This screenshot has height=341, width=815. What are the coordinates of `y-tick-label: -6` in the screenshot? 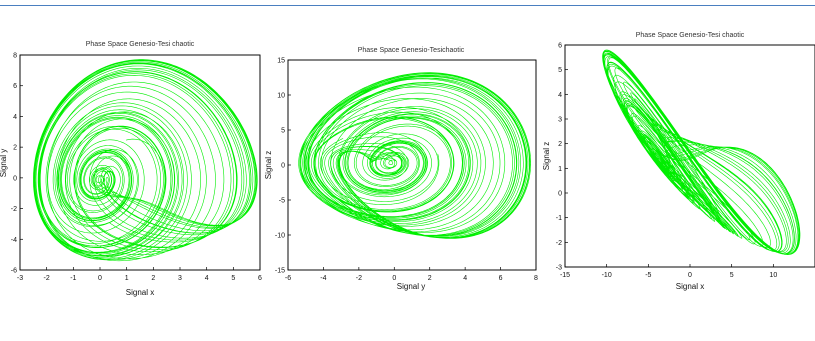 It's located at (14, 271).